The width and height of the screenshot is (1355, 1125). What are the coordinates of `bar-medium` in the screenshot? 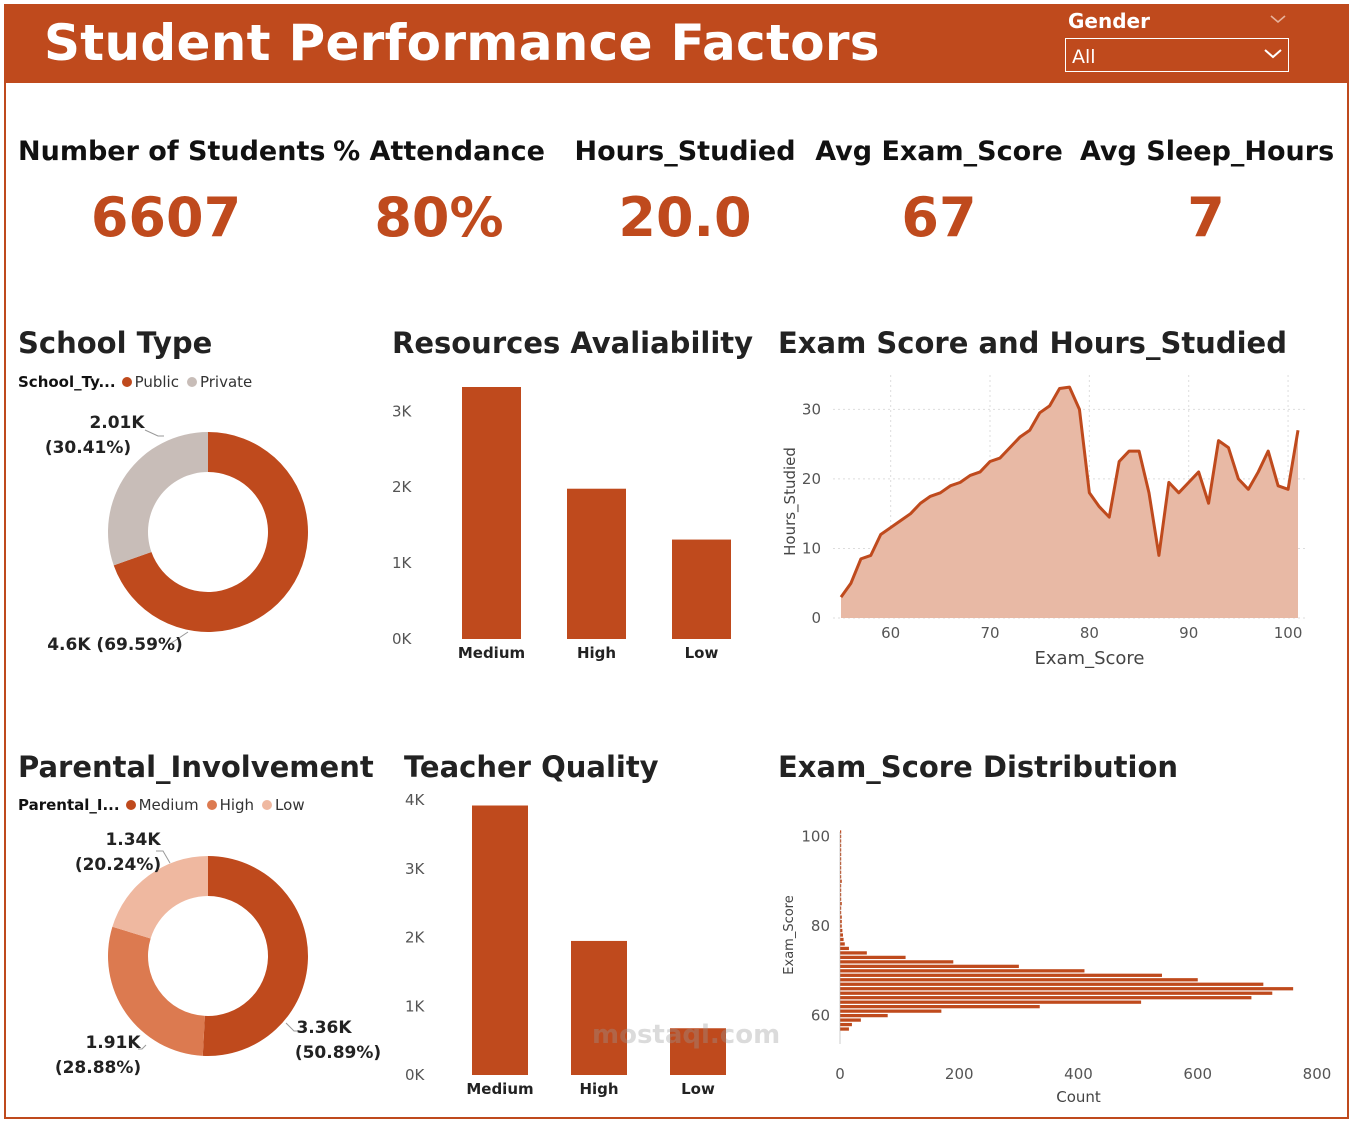 It's located at (491, 513).